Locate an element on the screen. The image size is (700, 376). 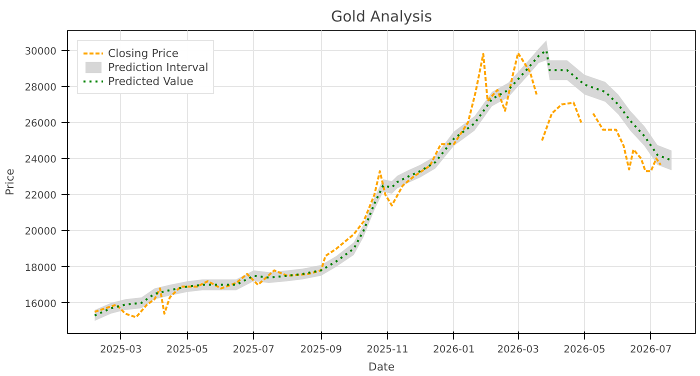
chart-title: Gold Analysis is located at coordinates (381, 17).